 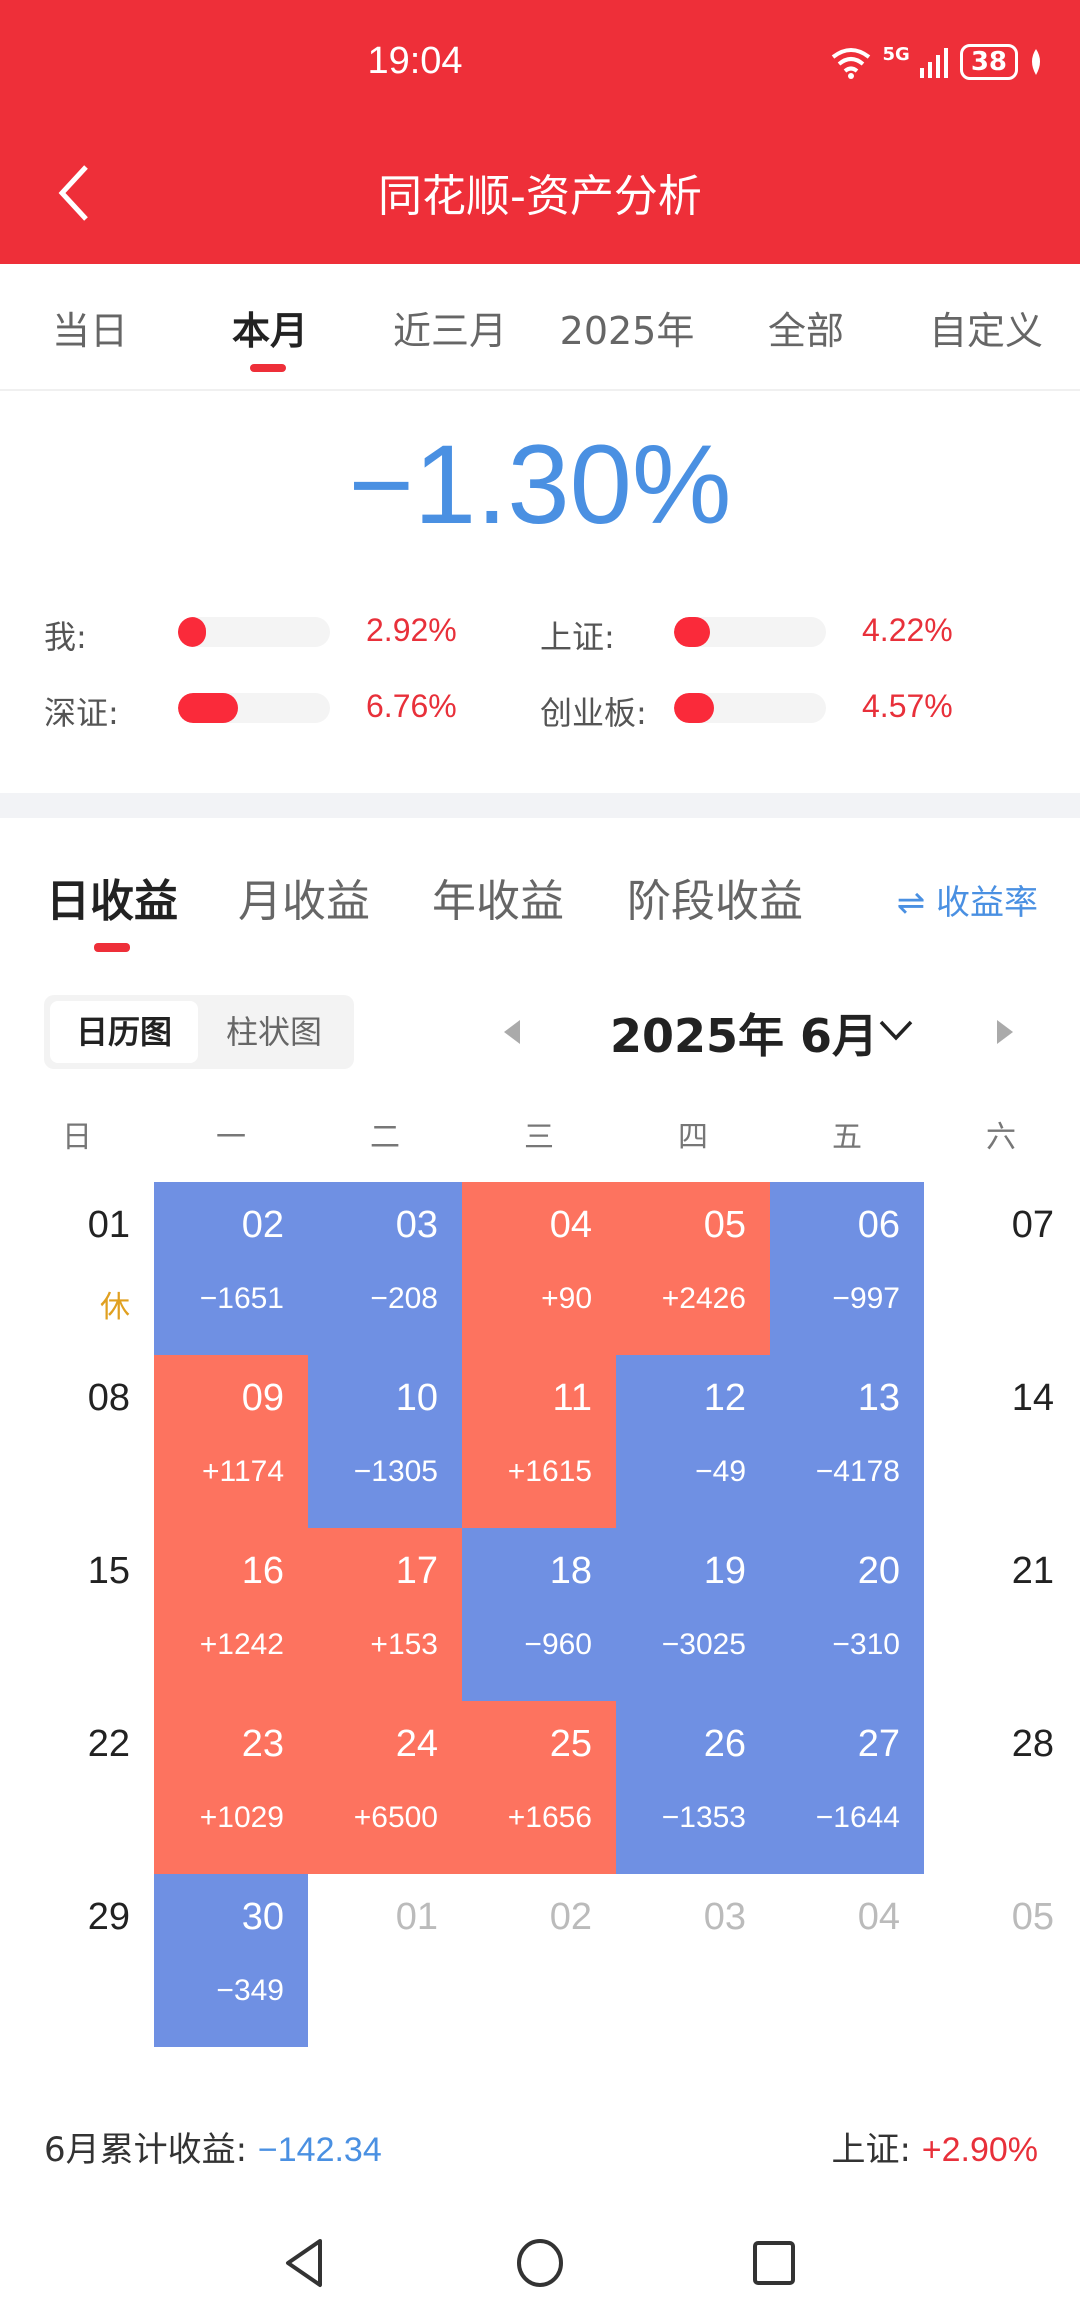 I want to click on calendar-day-cell: 01 休, so click(x=77, y=1268).